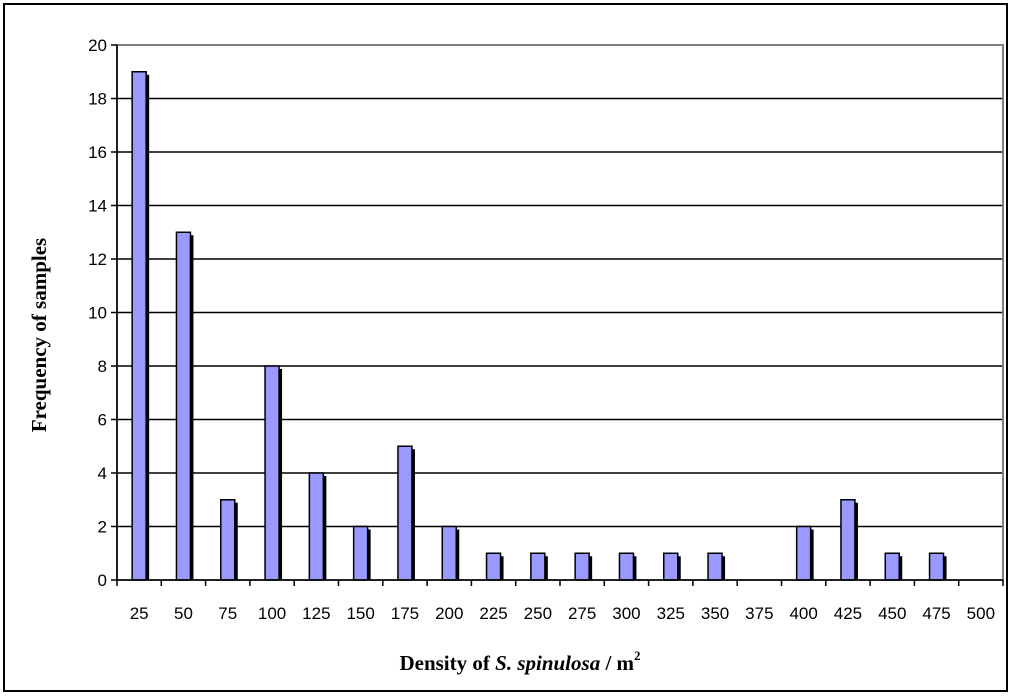 This screenshot has width=1013, height=697. Describe the element at coordinates (493, 613) in the screenshot. I see `x-tick-label: 225` at that location.